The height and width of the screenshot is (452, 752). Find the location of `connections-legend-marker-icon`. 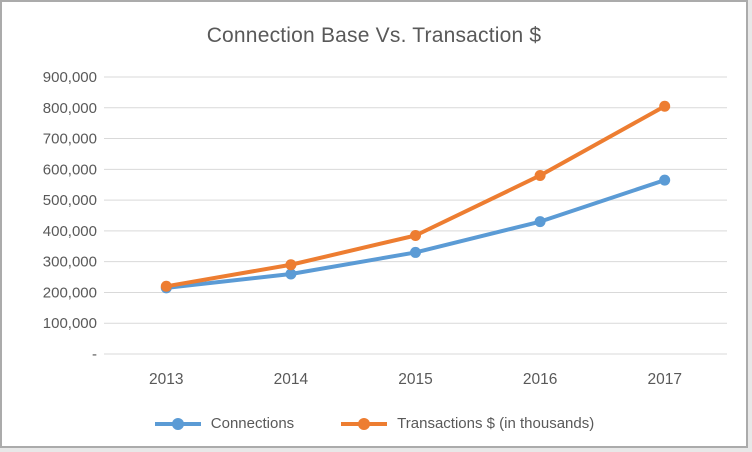

connections-legend-marker-icon is located at coordinates (177, 423).